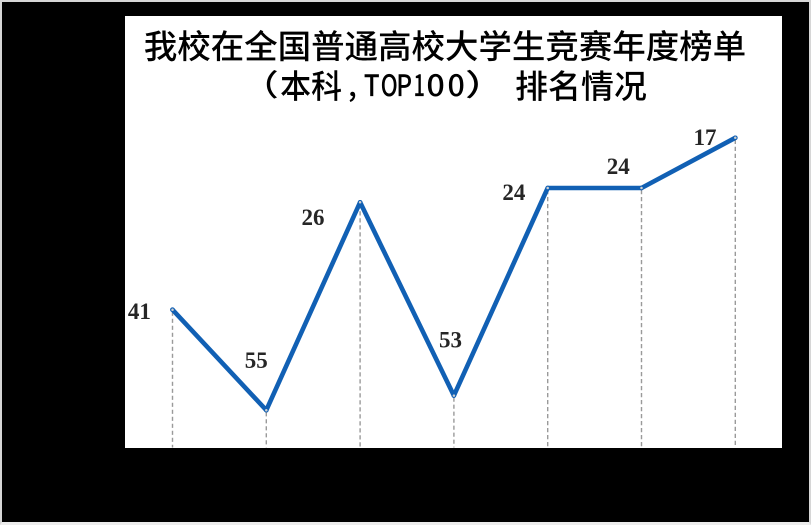 Image resolution: width=811 pixels, height=525 pixels. Describe the element at coordinates (313, 217) in the screenshot. I see `svg-text: 26` at that location.